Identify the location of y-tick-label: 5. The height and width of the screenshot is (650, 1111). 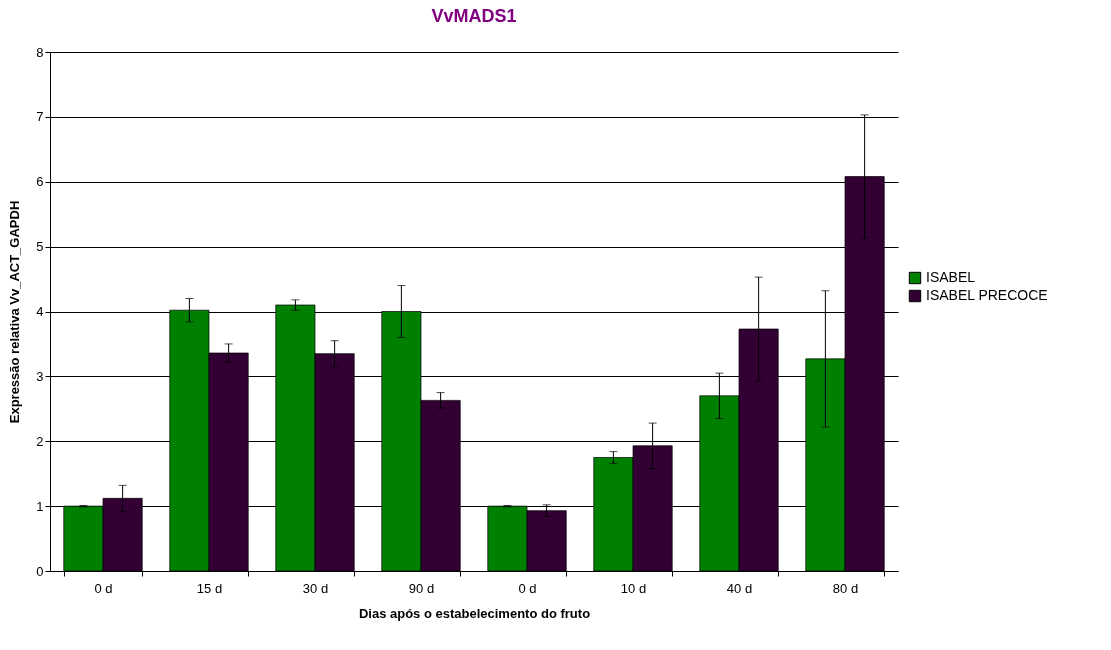
(40, 247).